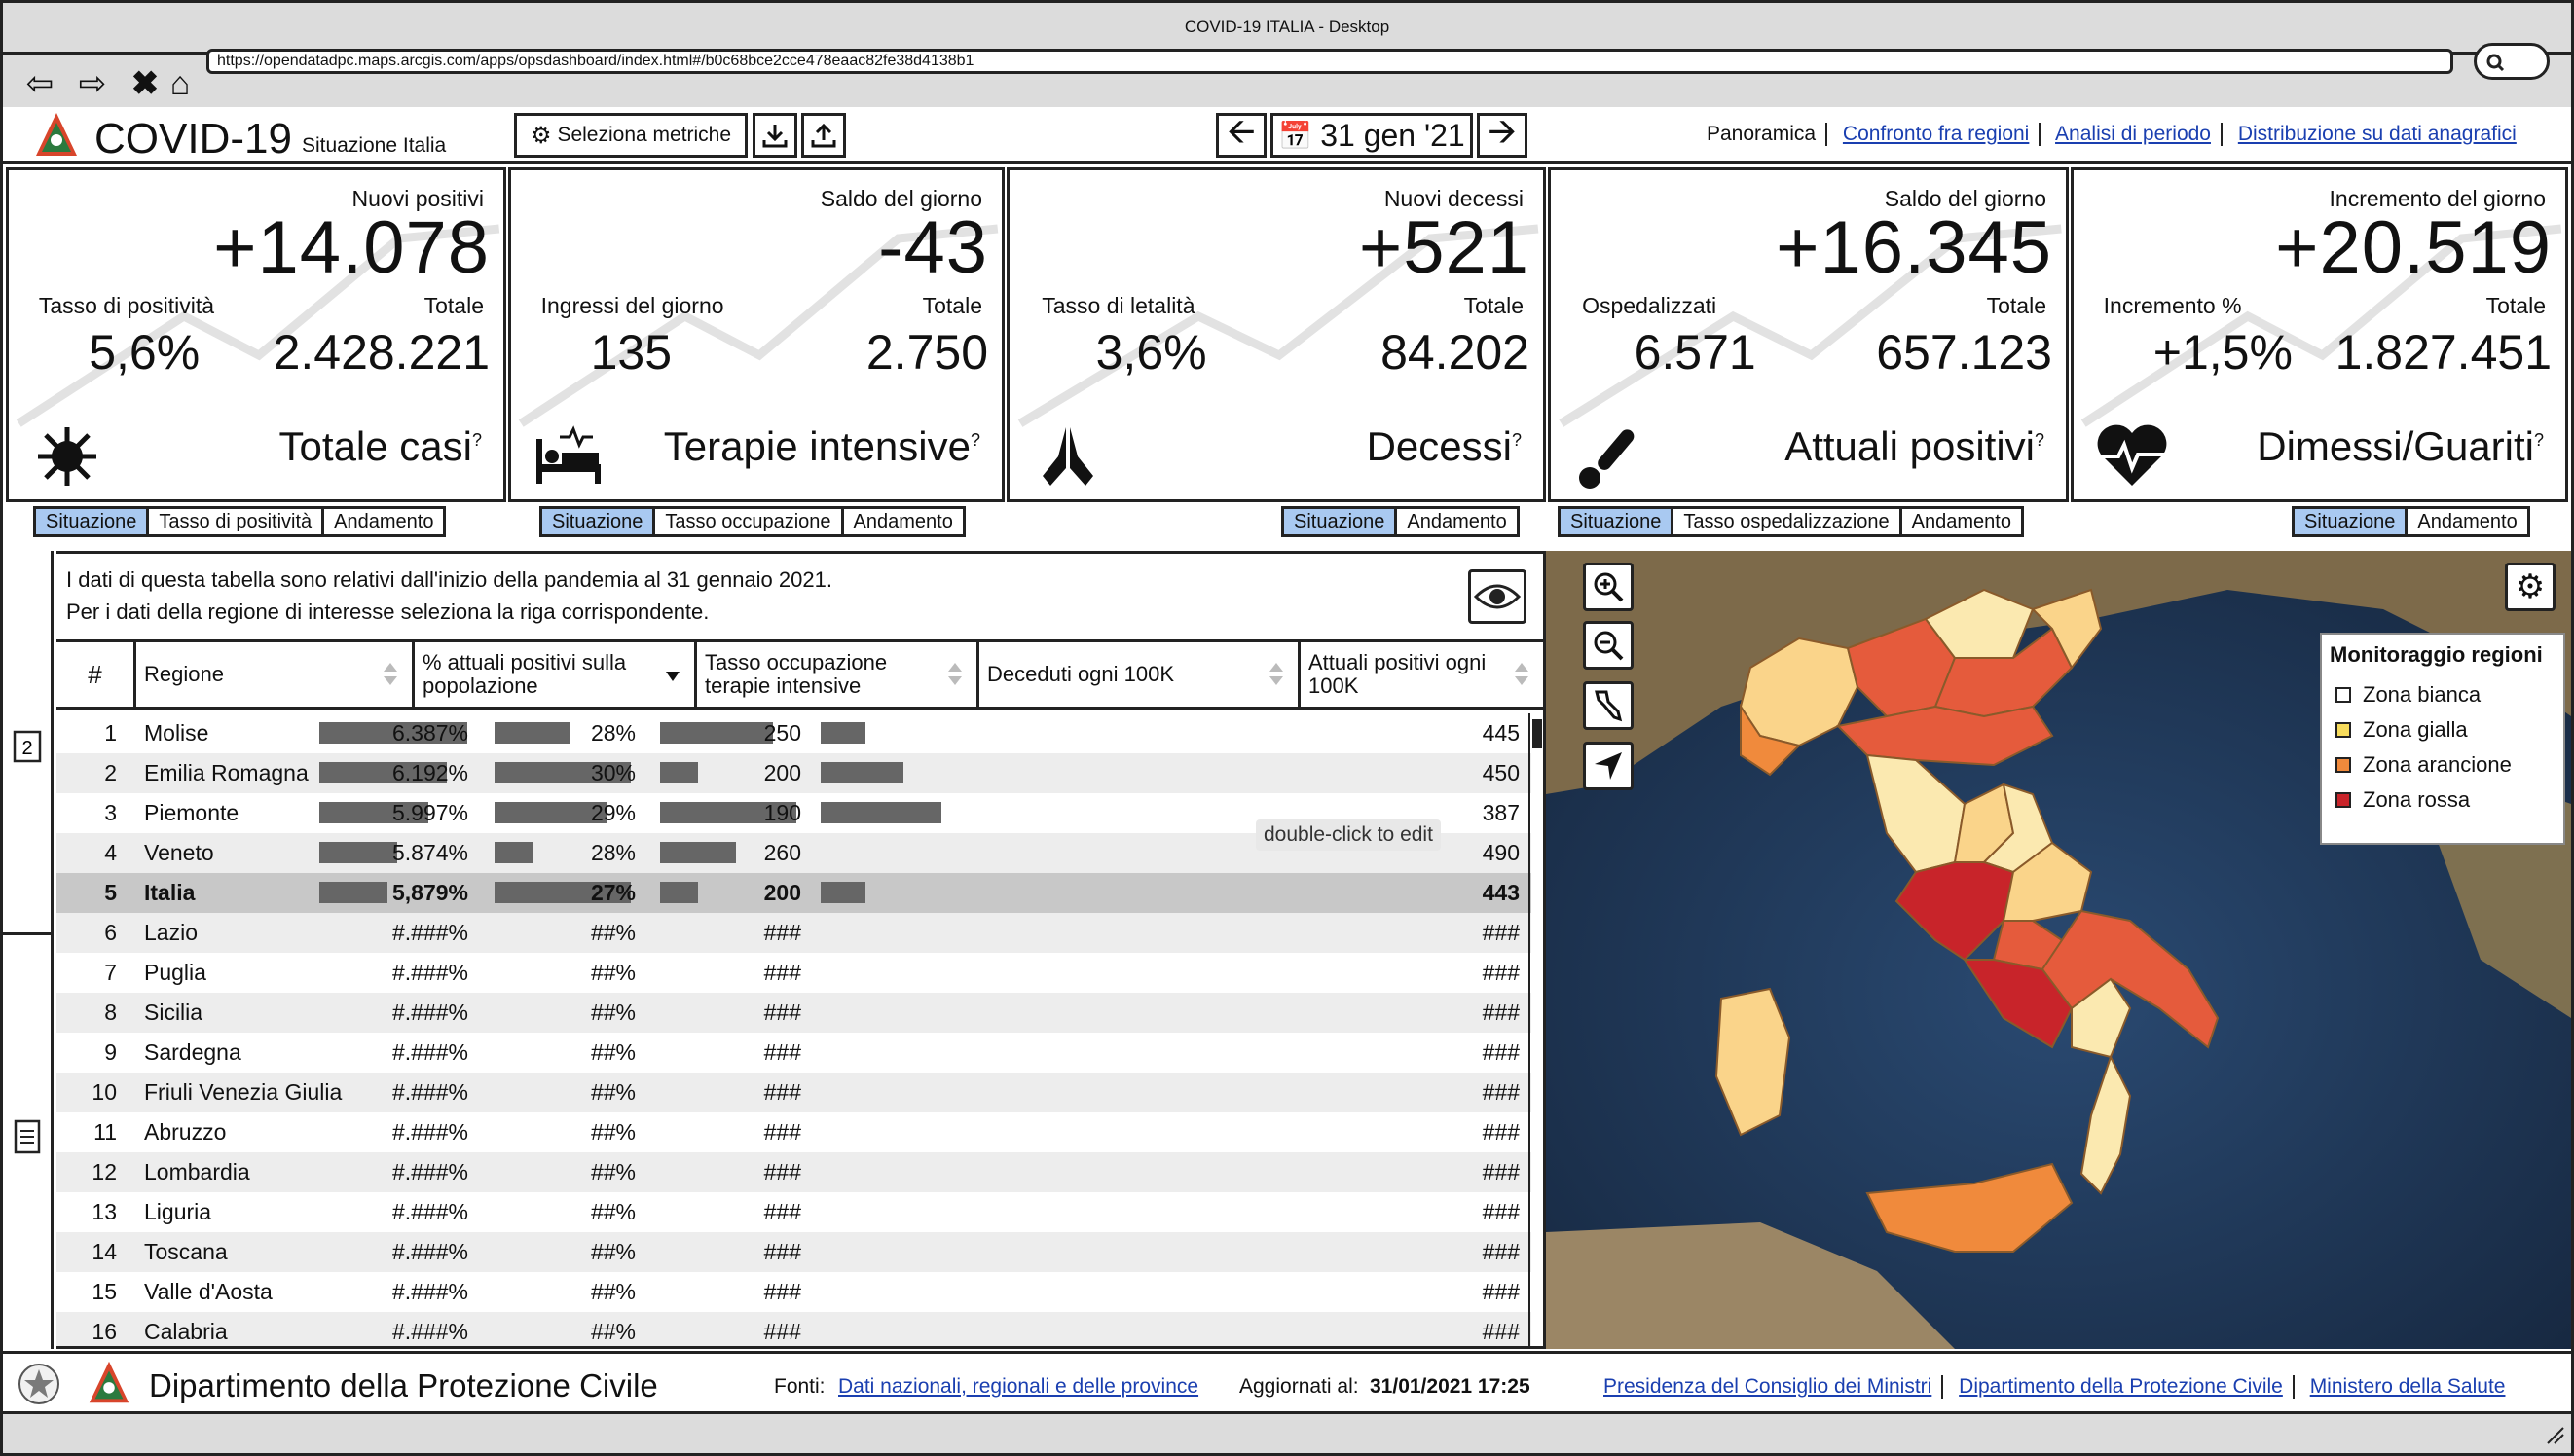 Image resolution: width=2574 pixels, height=1456 pixels. Describe the element at coordinates (110, 852) in the screenshot. I see `row-number: 4` at that location.